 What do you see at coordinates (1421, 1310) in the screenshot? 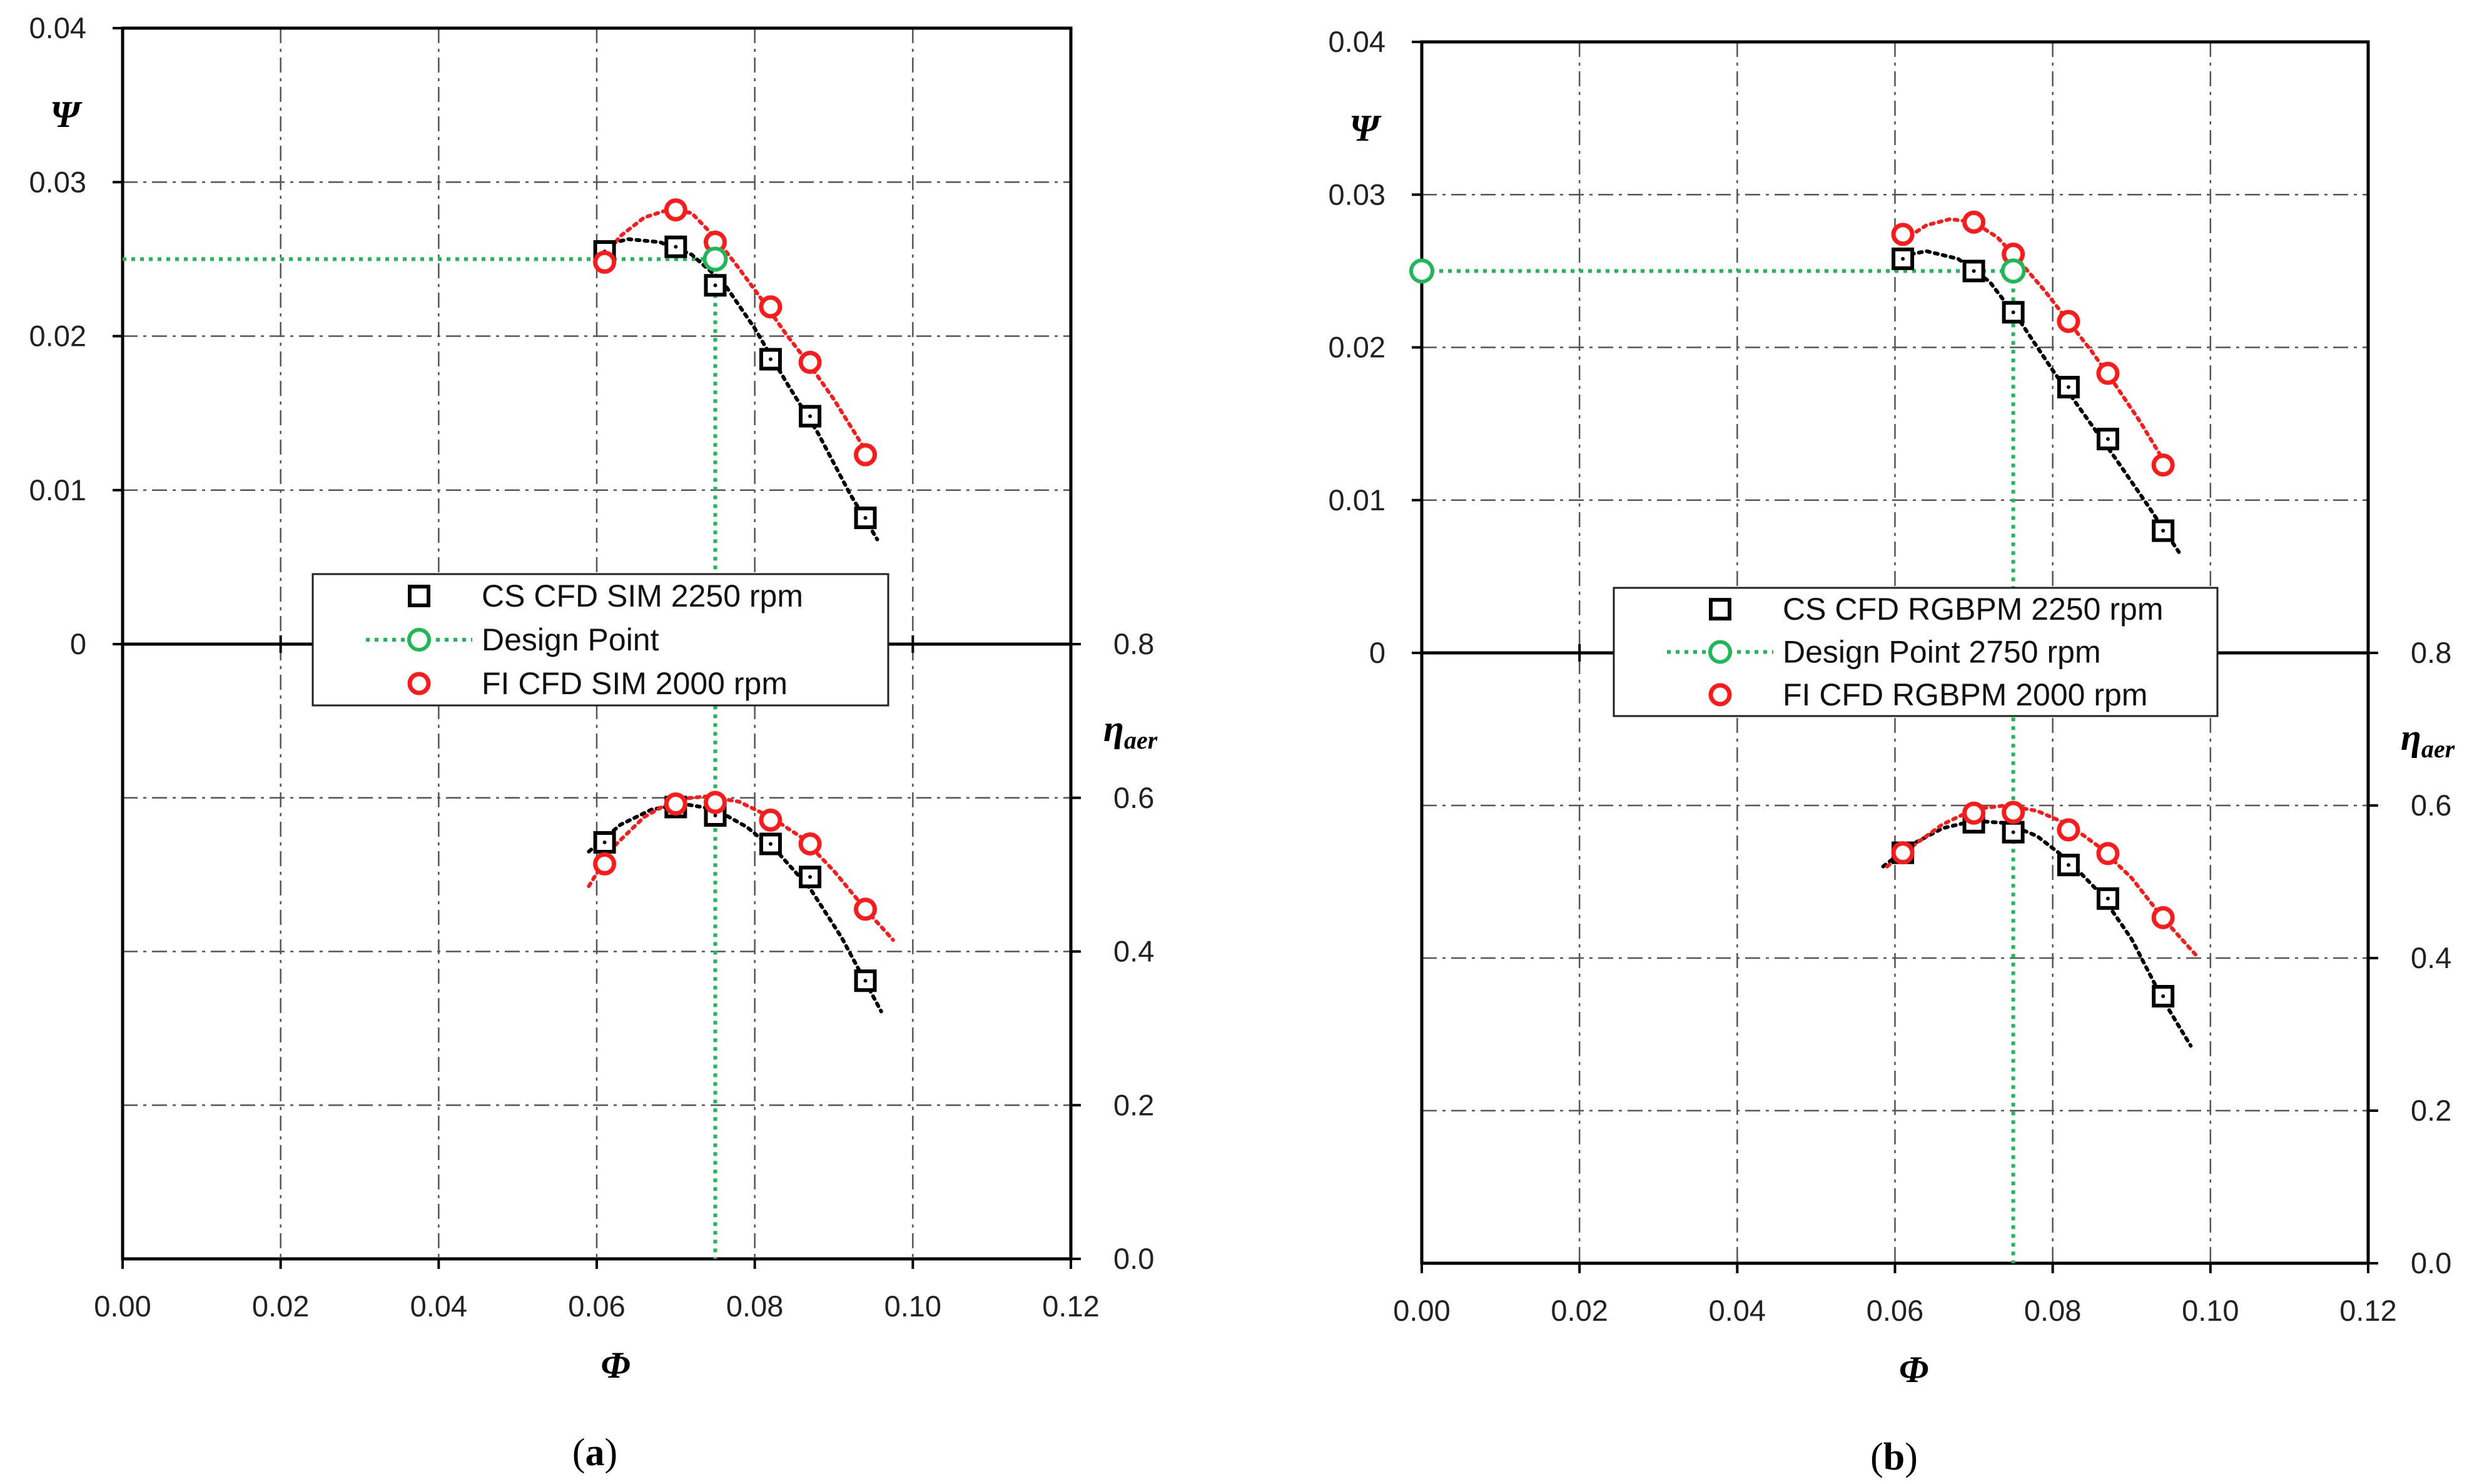
I see `x-tick-label: 0.00` at bounding box center [1421, 1310].